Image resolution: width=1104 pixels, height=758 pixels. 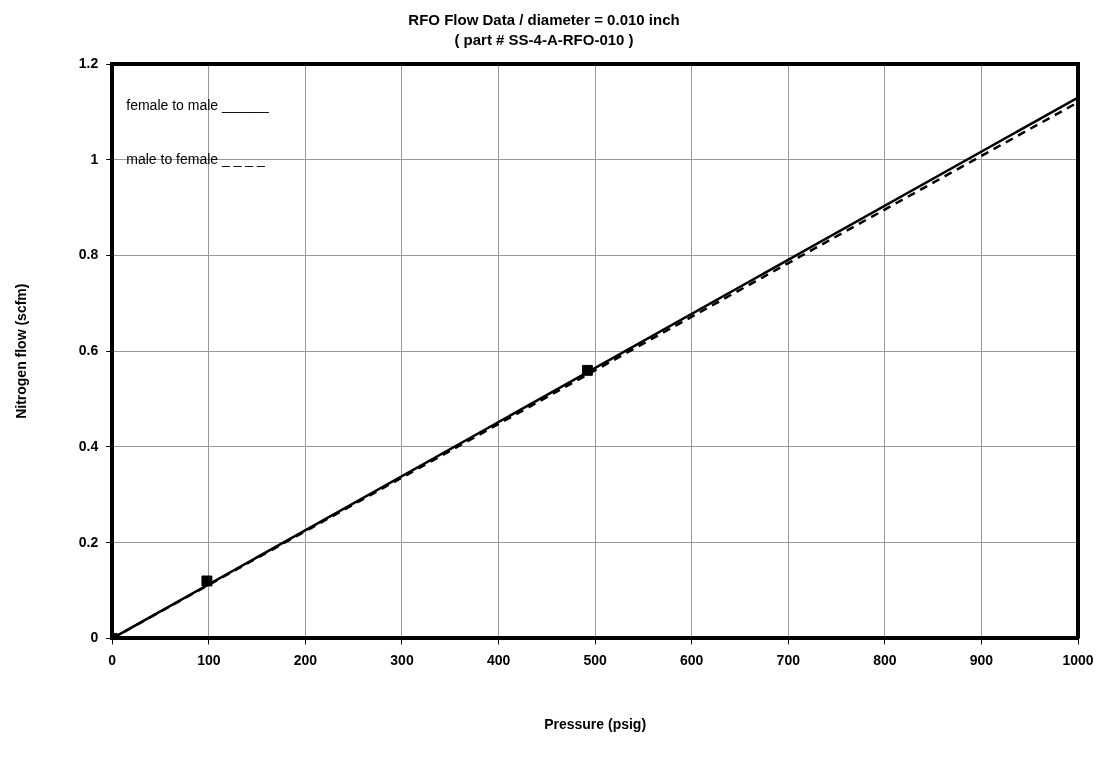 I want to click on x-tick-label: 100, so click(x=209, y=659).